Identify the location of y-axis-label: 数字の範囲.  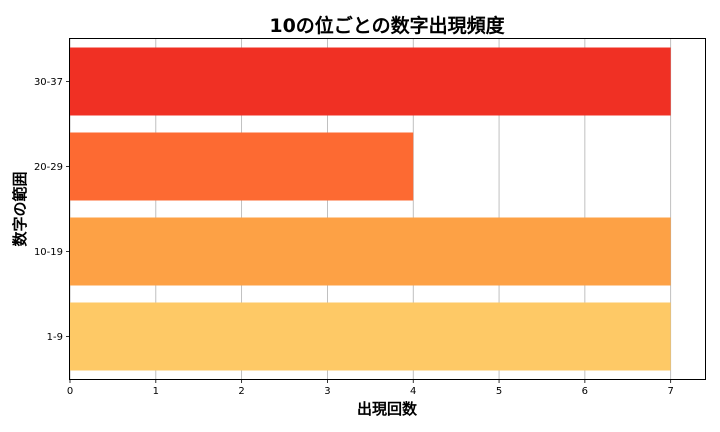
(20, 208).